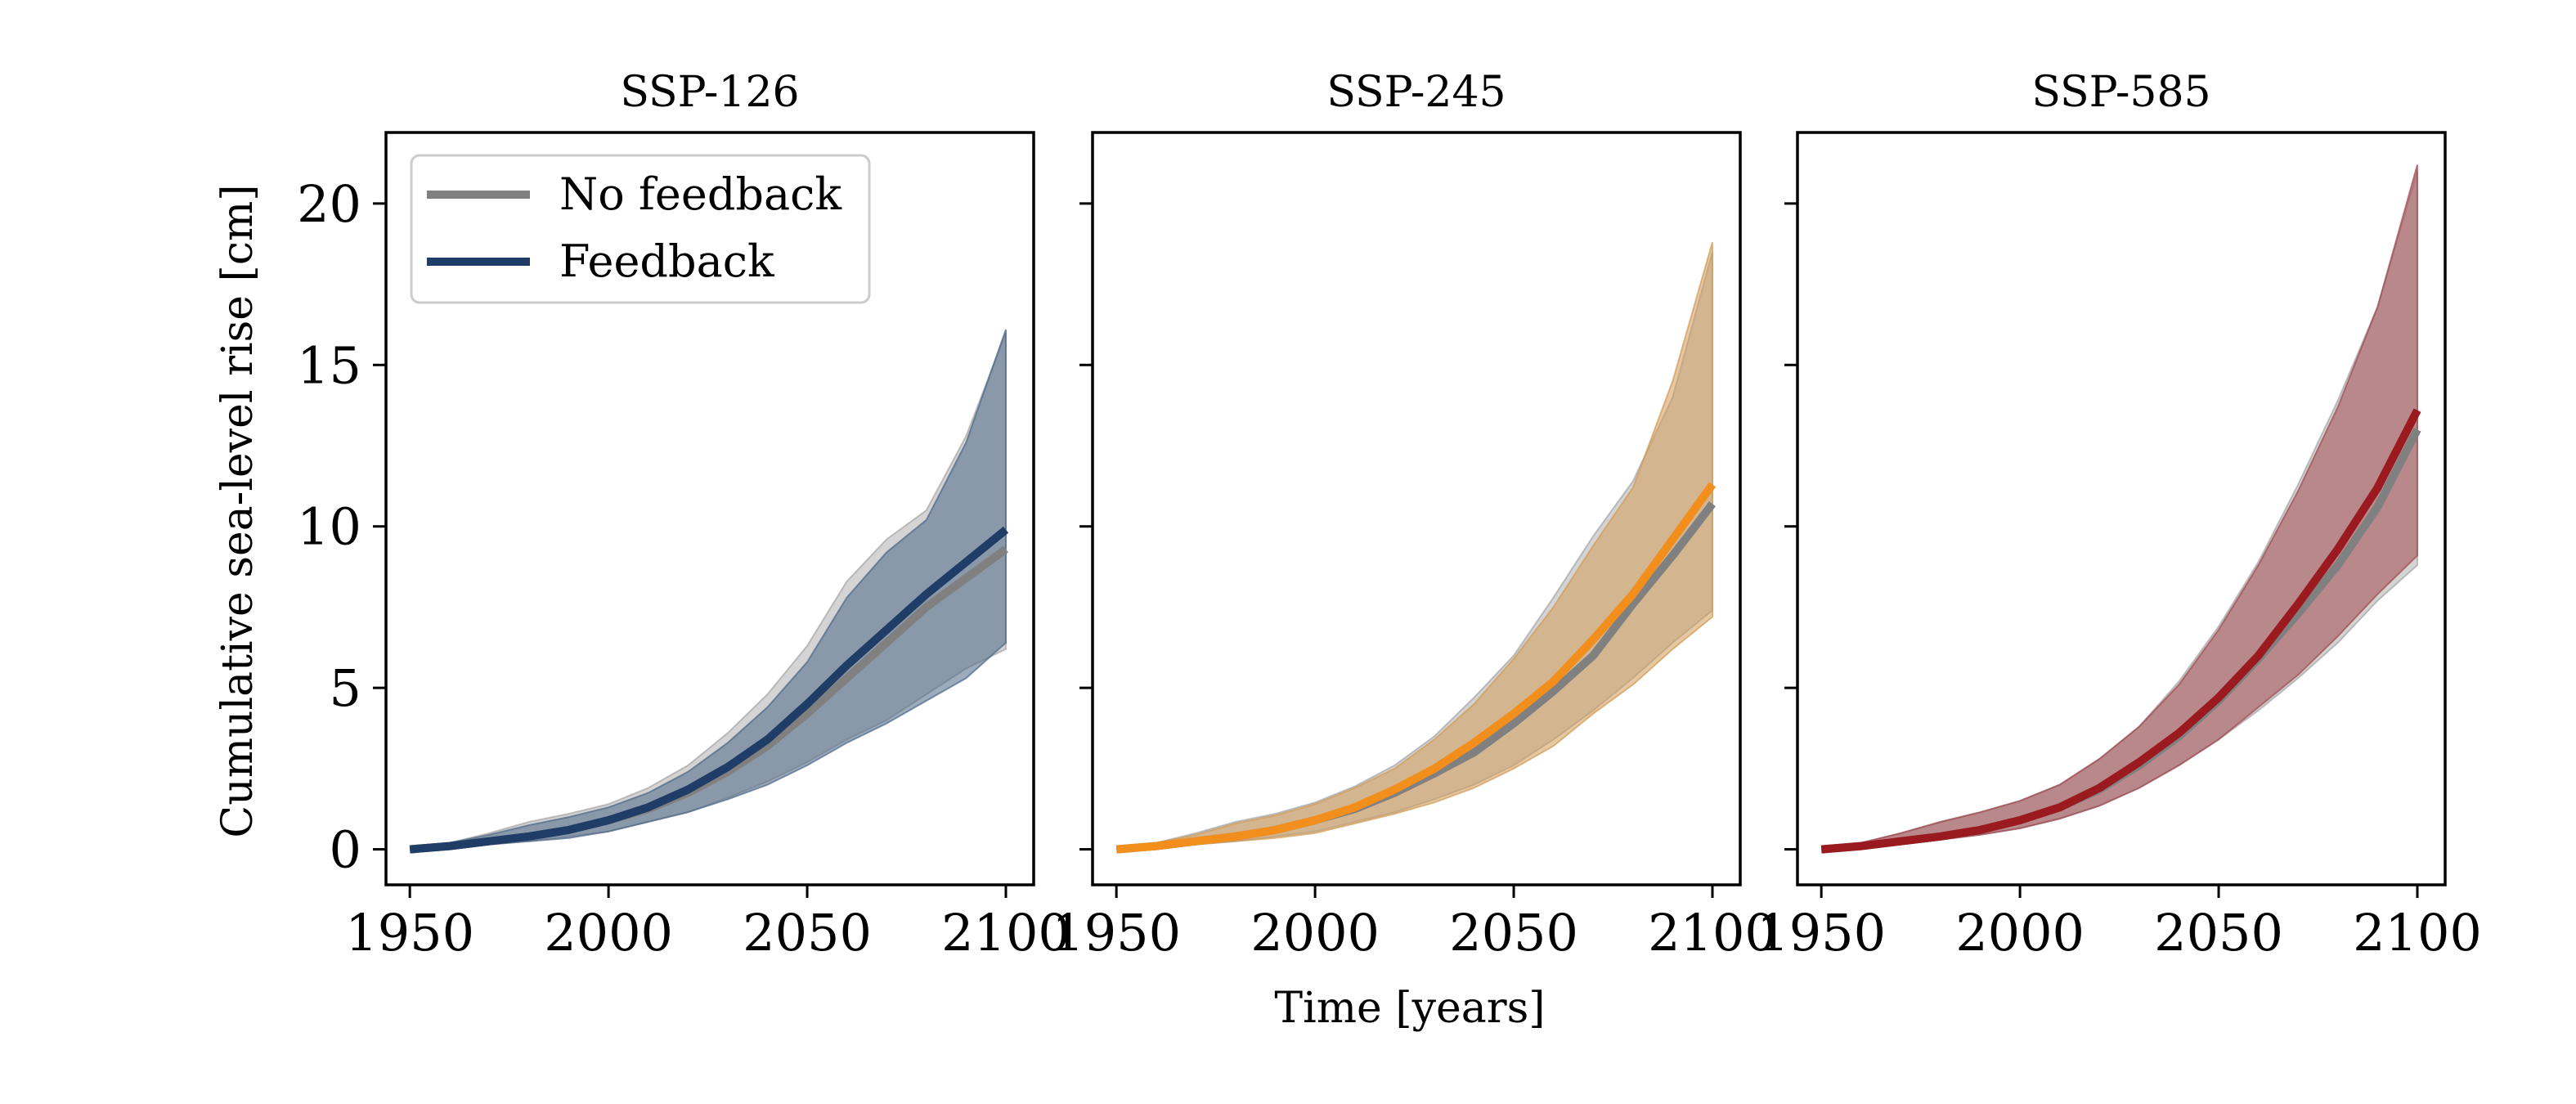 The width and height of the screenshot is (2576, 1104). What do you see at coordinates (329, 527) in the screenshot?
I see `y-tick-label: 10` at bounding box center [329, 527].